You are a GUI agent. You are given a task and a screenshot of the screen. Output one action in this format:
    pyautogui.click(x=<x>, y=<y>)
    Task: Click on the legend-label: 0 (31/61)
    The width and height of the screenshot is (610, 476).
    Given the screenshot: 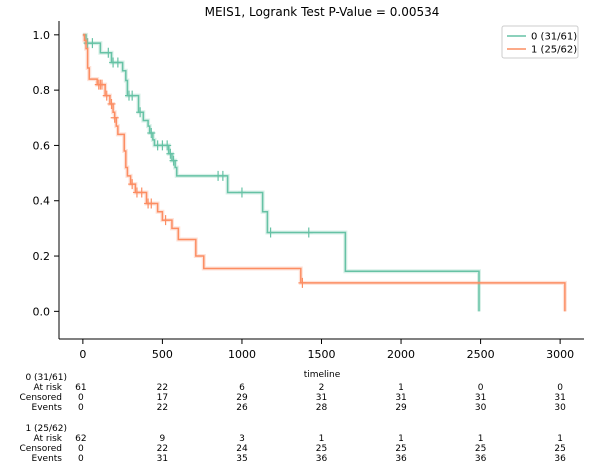 What is the action you would take?
    pyautogui.click(x=554, y=37)
    